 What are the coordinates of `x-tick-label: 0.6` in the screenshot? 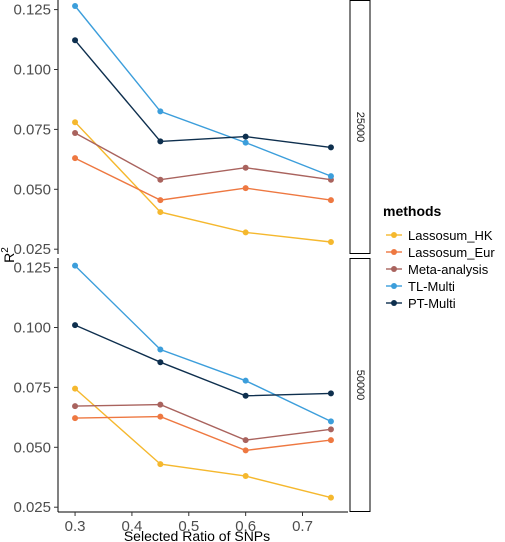 It's located at (245, 526).